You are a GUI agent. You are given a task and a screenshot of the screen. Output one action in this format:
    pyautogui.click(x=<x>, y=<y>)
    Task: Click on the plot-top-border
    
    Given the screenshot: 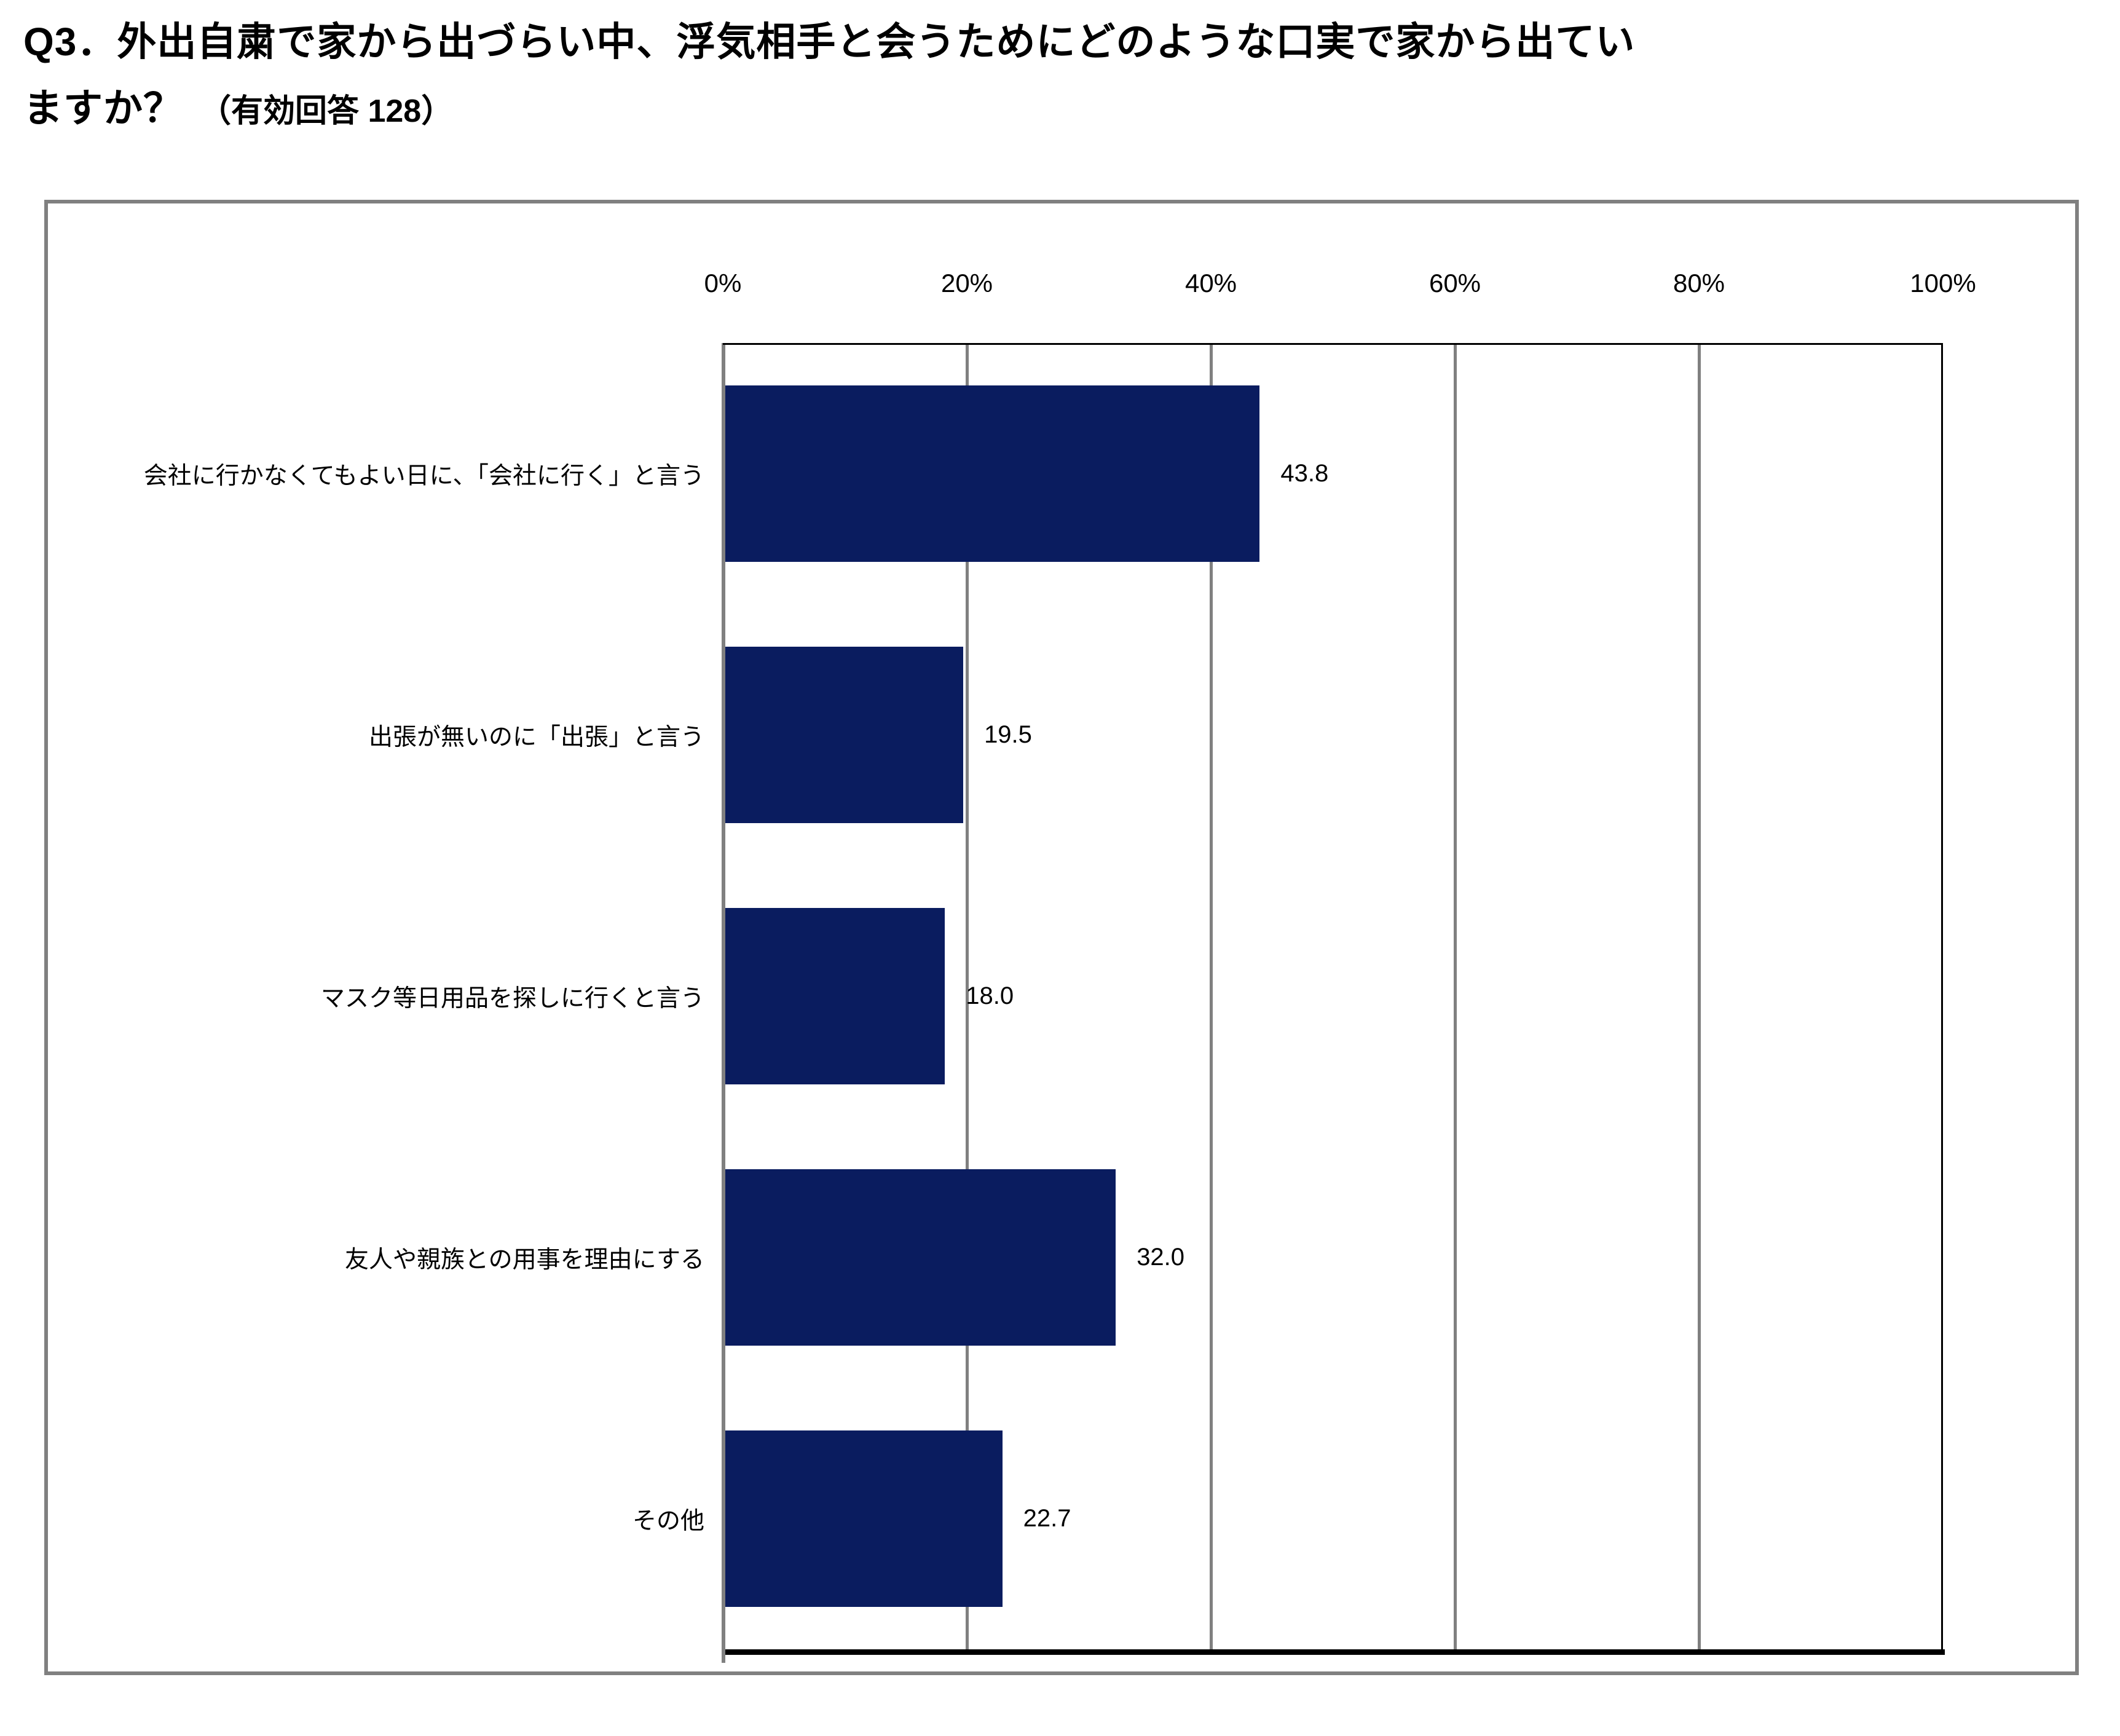 What is the action you would take?
    pyautogui.click(x=1333, y=344)
    